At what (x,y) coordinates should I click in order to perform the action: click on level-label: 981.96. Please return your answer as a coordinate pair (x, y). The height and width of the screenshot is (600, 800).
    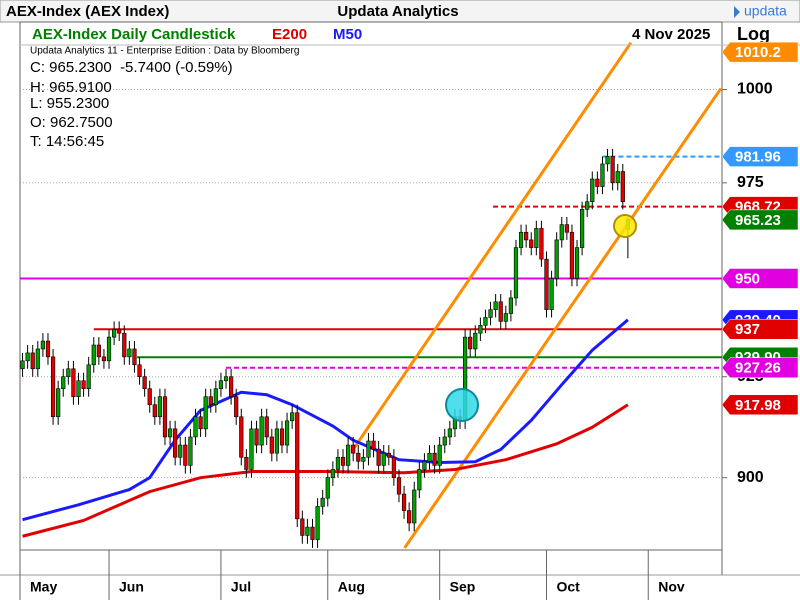
    Looking at the image, I should click on (758, 157).